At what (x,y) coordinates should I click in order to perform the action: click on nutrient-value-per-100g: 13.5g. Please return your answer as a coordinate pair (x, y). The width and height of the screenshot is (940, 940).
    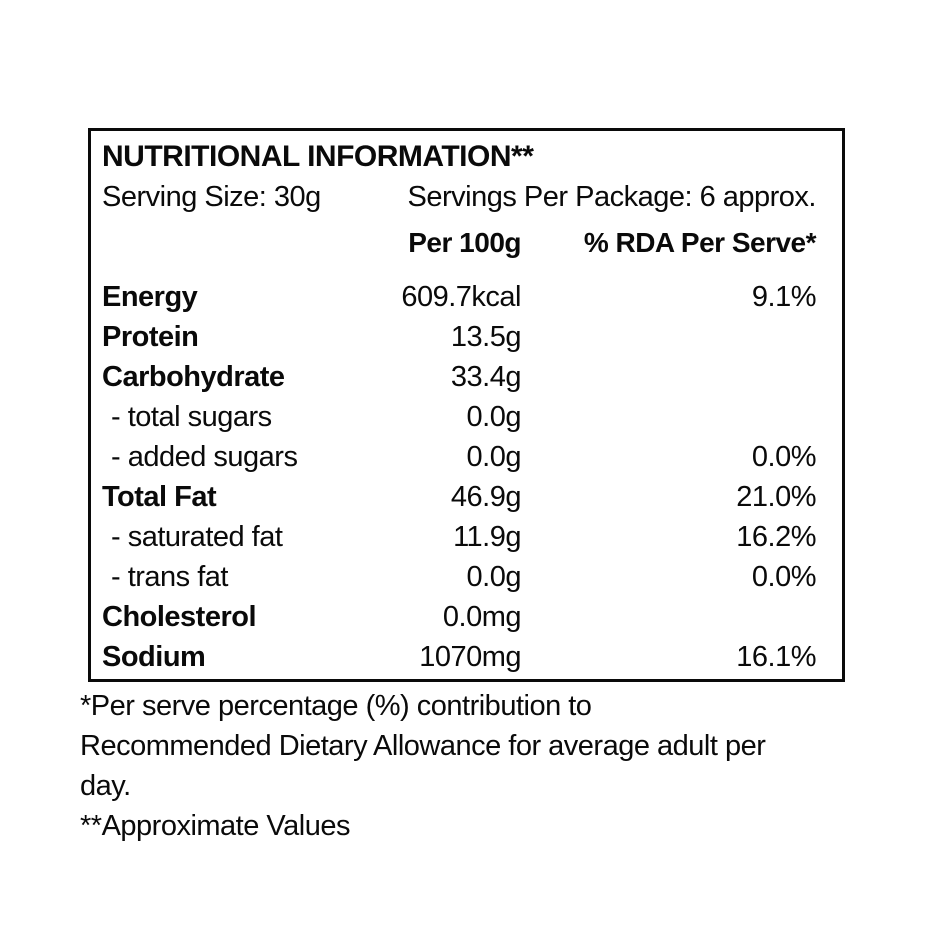
    Looking at the image, I should click on (486, 337).